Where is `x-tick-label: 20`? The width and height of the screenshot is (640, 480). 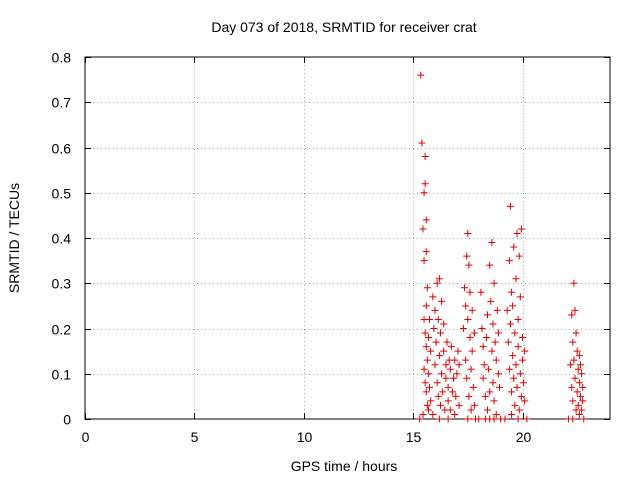
x-tick-label: 20 is located at coordinates (524, 437).